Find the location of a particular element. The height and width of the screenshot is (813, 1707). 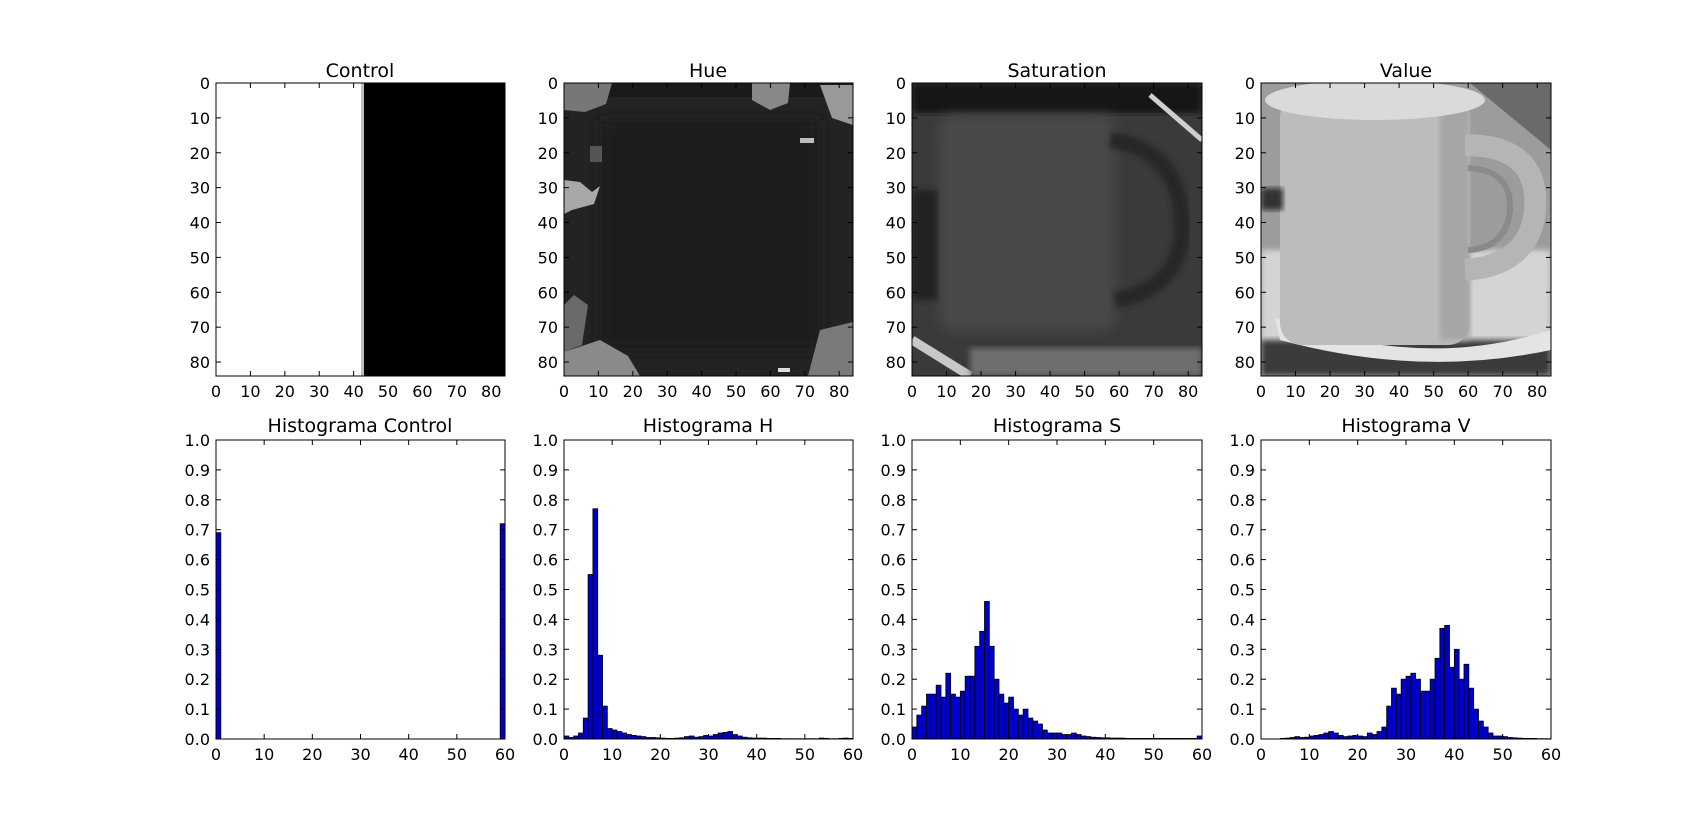

x-tick-label: 30 is located at coordinates (319, 391).